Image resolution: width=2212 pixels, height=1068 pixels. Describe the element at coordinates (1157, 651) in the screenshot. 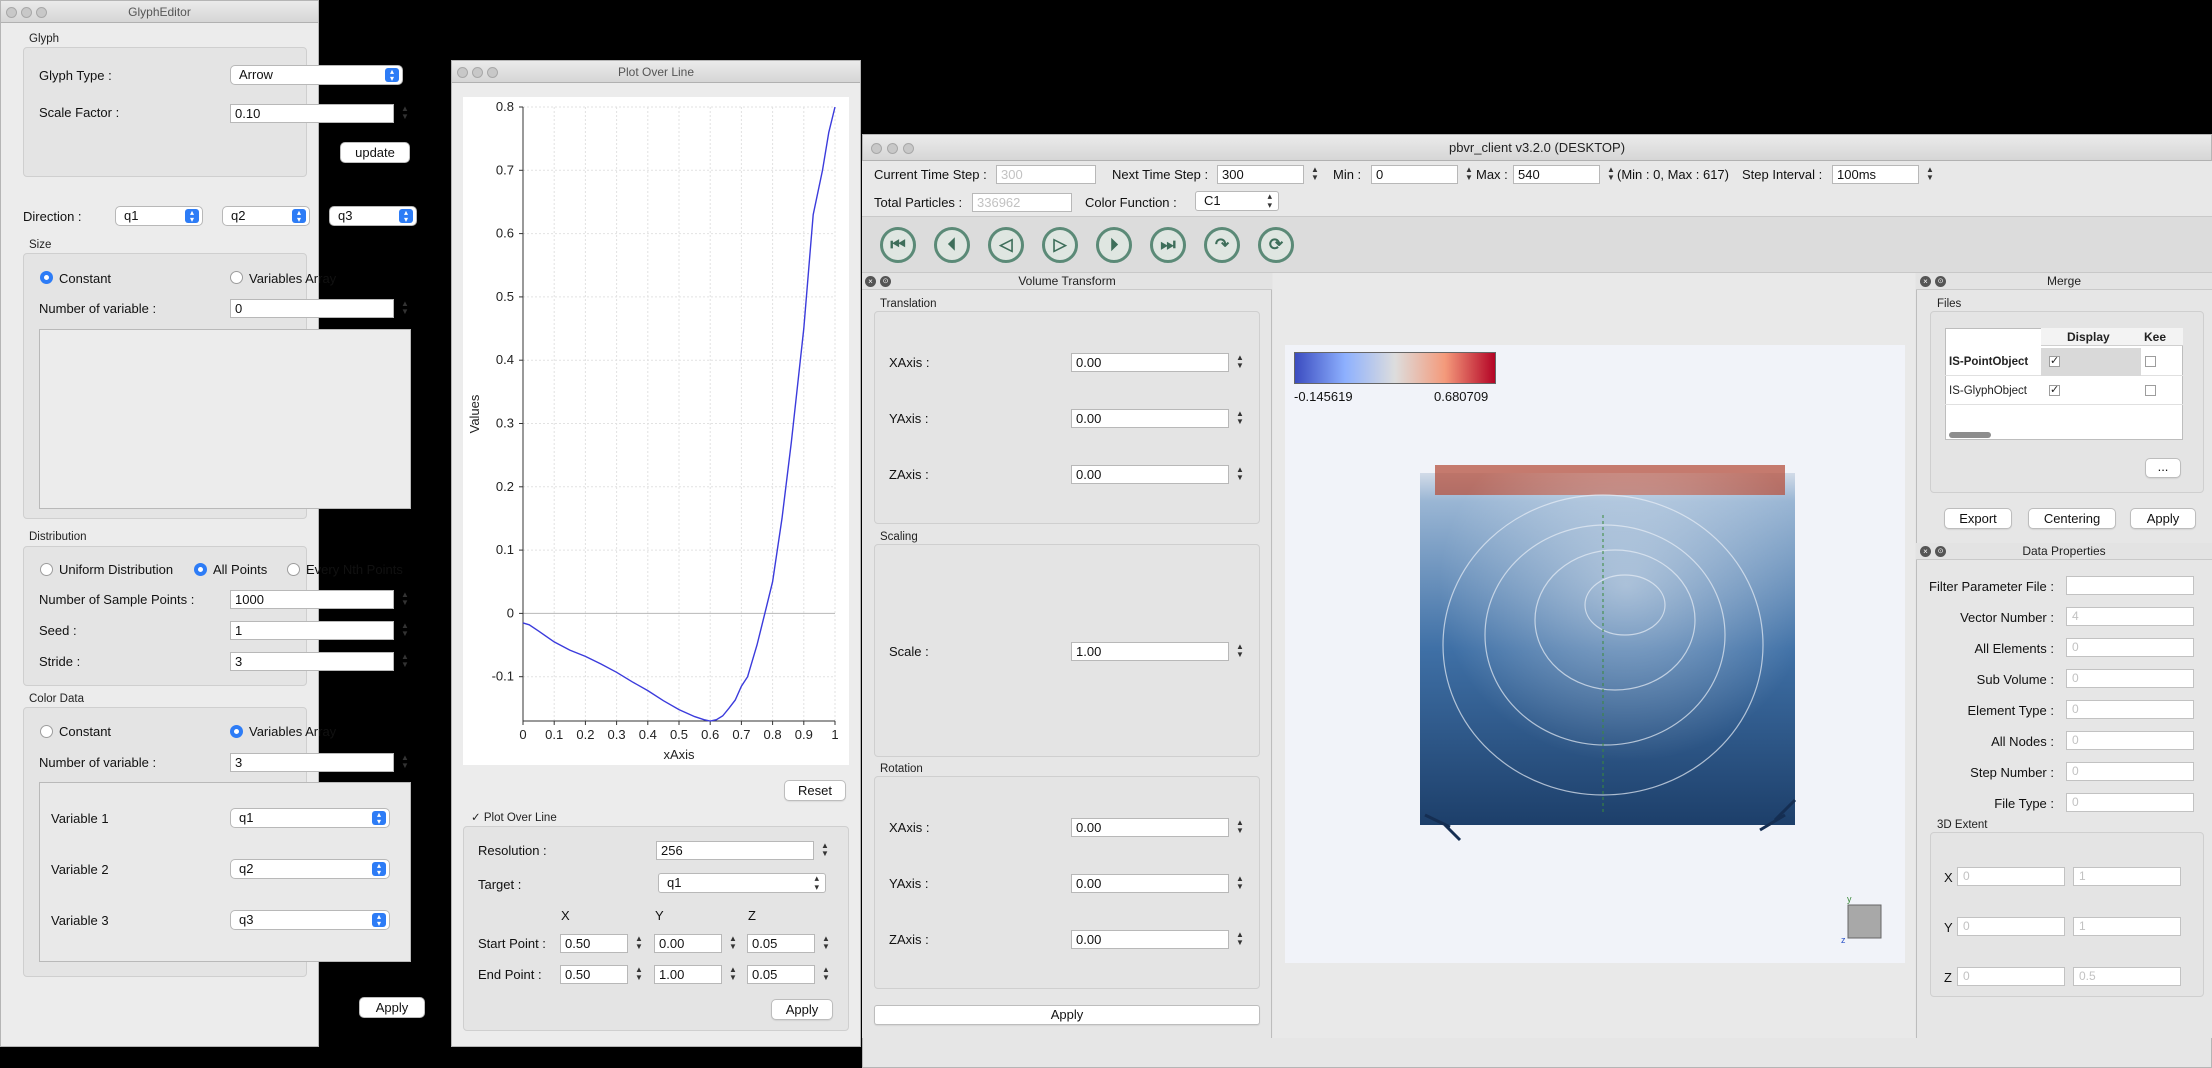

I see `scale-input: 1.00 ▲ ▼` at that location.